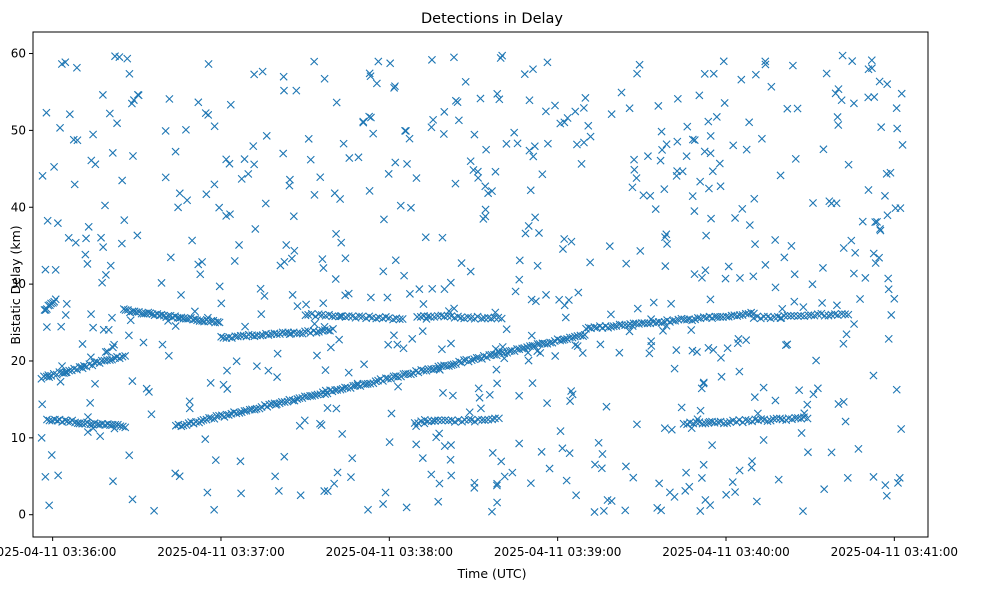 This screenshot has width=987, height=590. Describe the element at coordinates (18, 54) in the screenshot. I see `y-tick-label: 60` at that location.